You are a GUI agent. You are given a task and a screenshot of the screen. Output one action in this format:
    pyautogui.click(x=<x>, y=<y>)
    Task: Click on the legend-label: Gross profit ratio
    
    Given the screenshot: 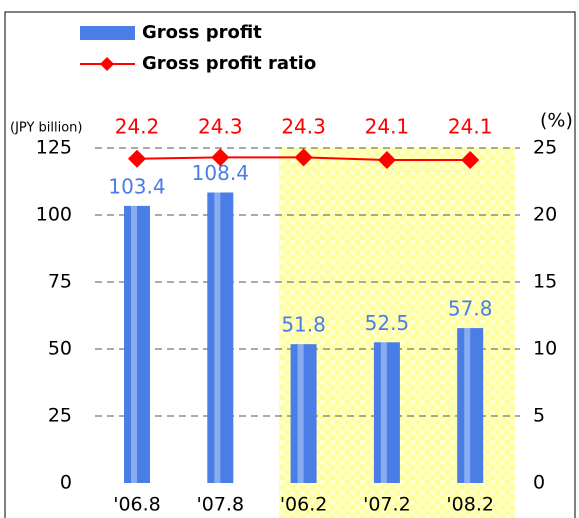 What is the action you would take?
    pyautogui.click(x=229, y=63)
    